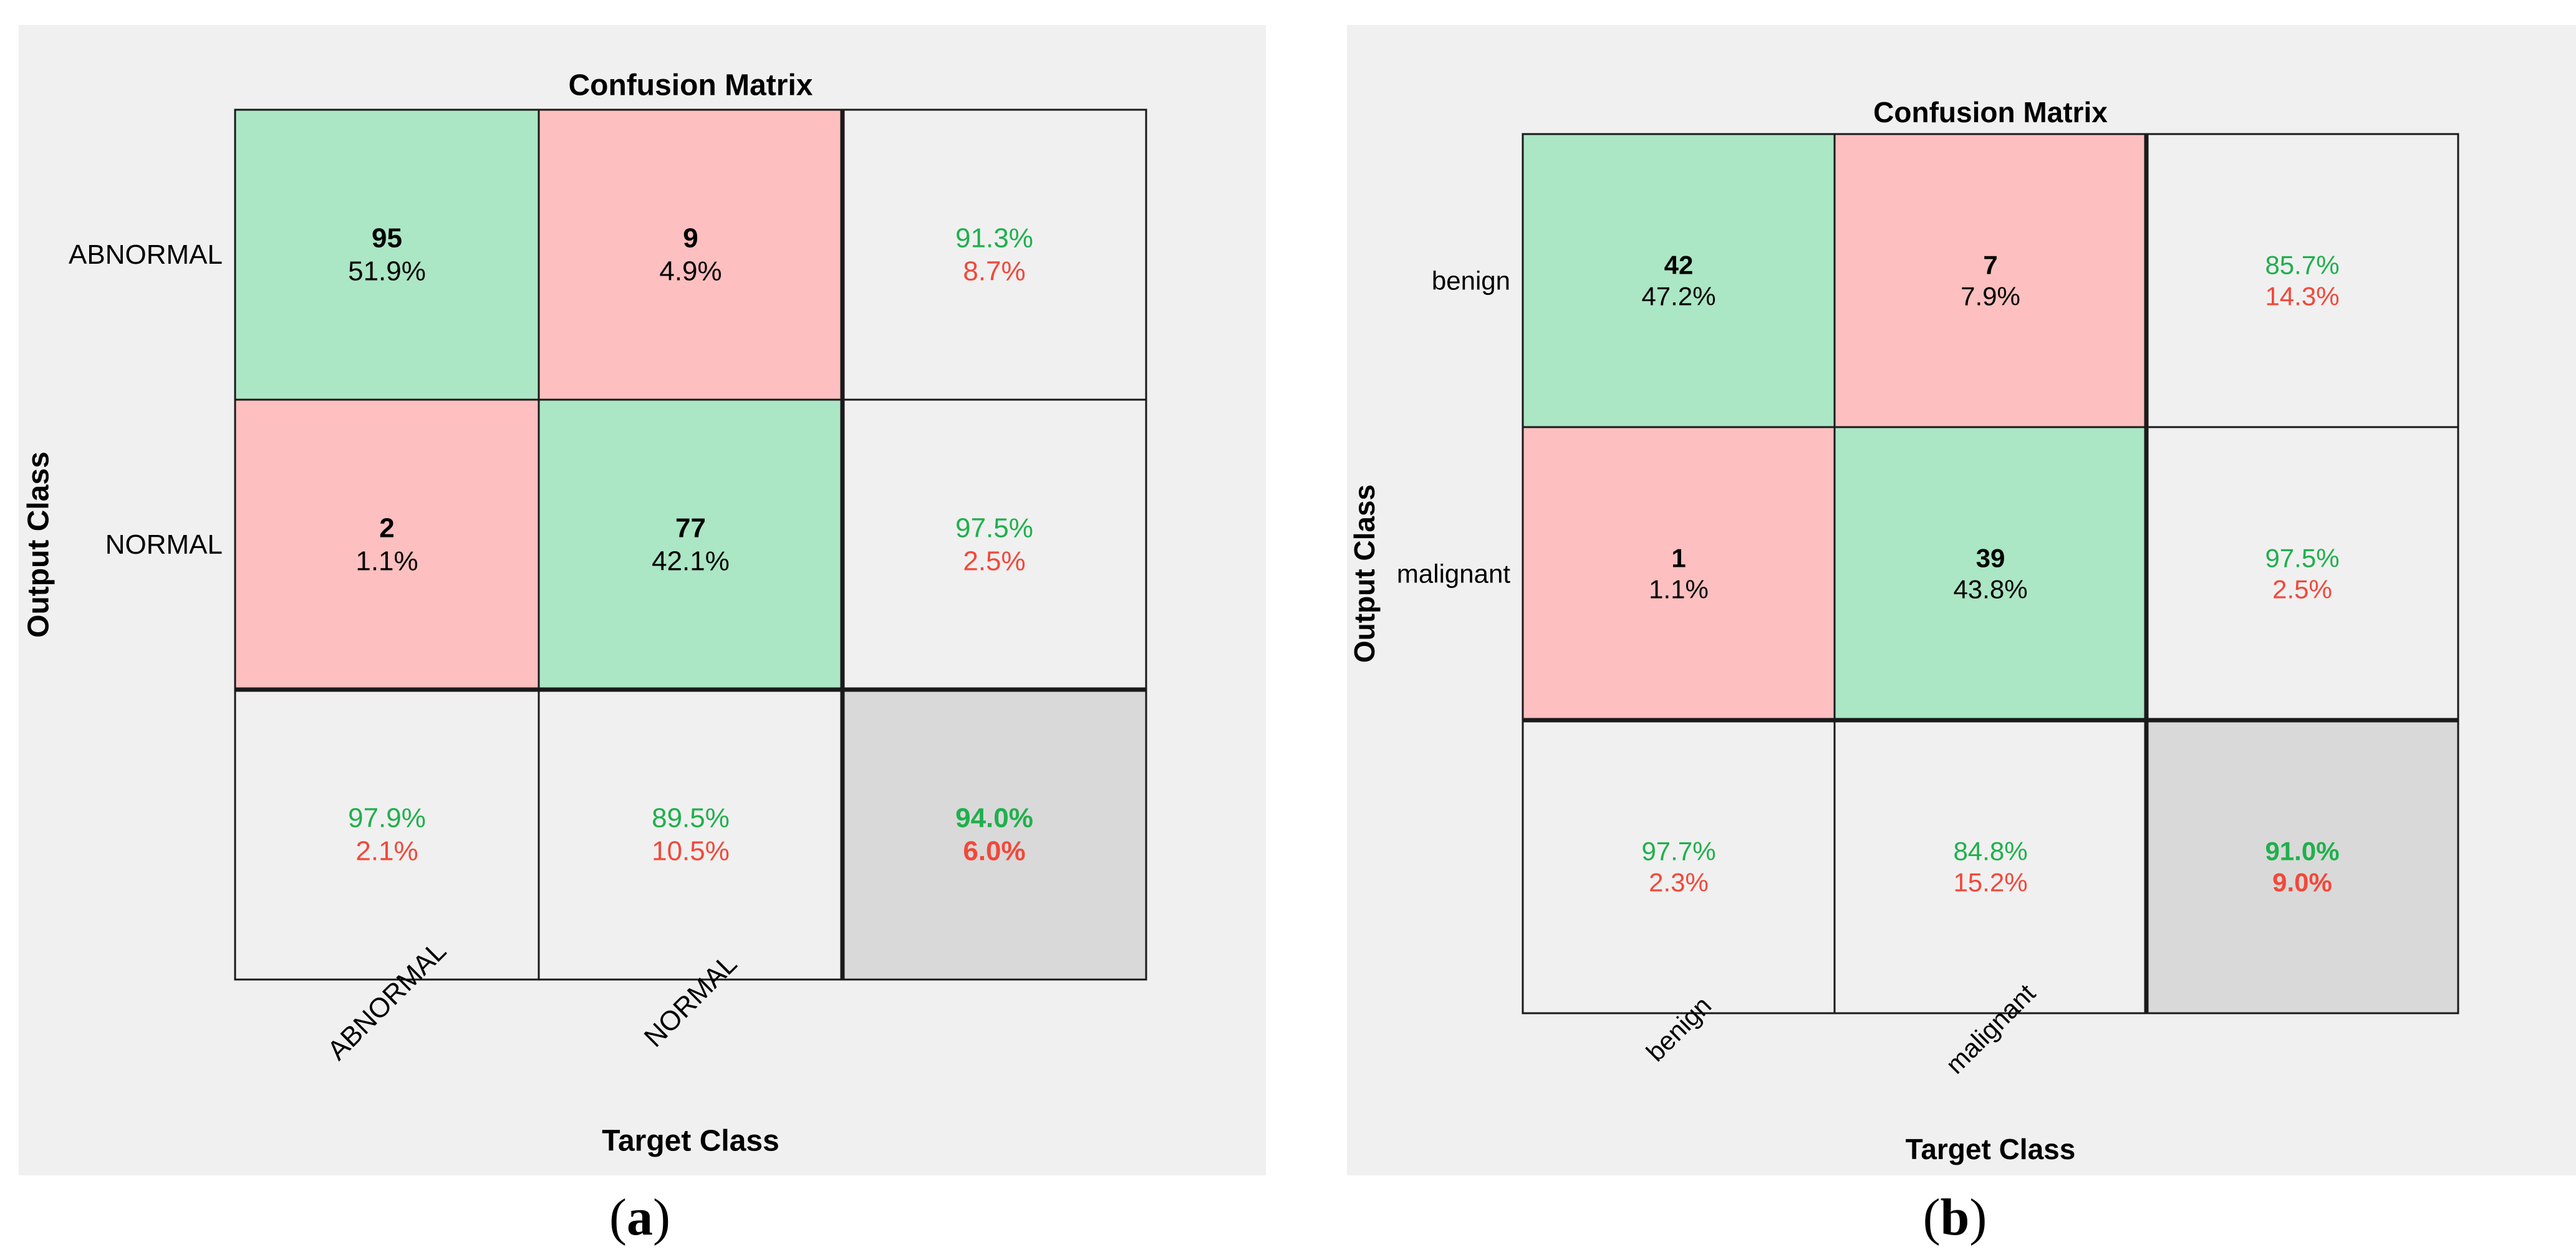 The image size is (2576, 1257). I want to click on cell-percentage: 51.9%, so click(387, 271).